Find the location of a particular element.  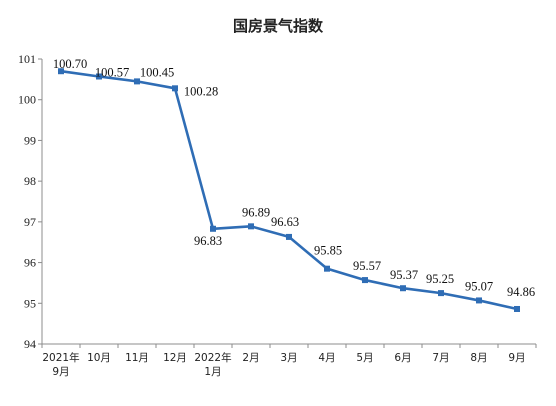

y-tick-label: 101 is located at coordinates (27, 59).